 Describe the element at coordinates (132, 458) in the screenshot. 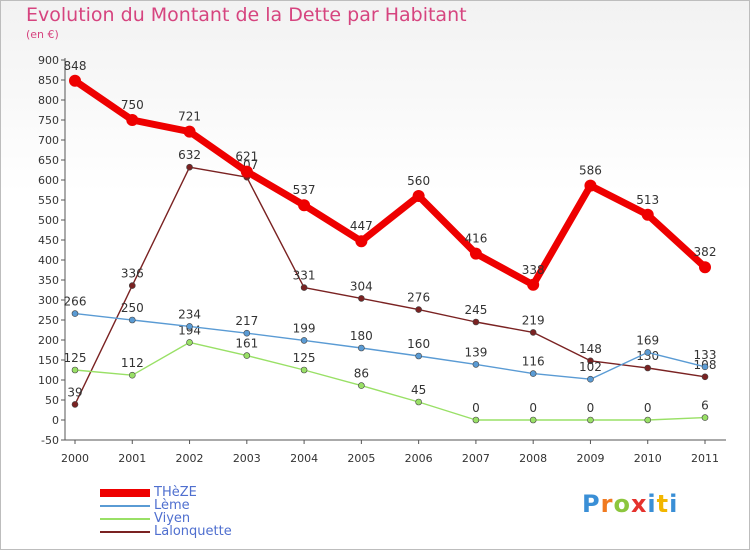

I see `x-tick-label: 2001` at that location.